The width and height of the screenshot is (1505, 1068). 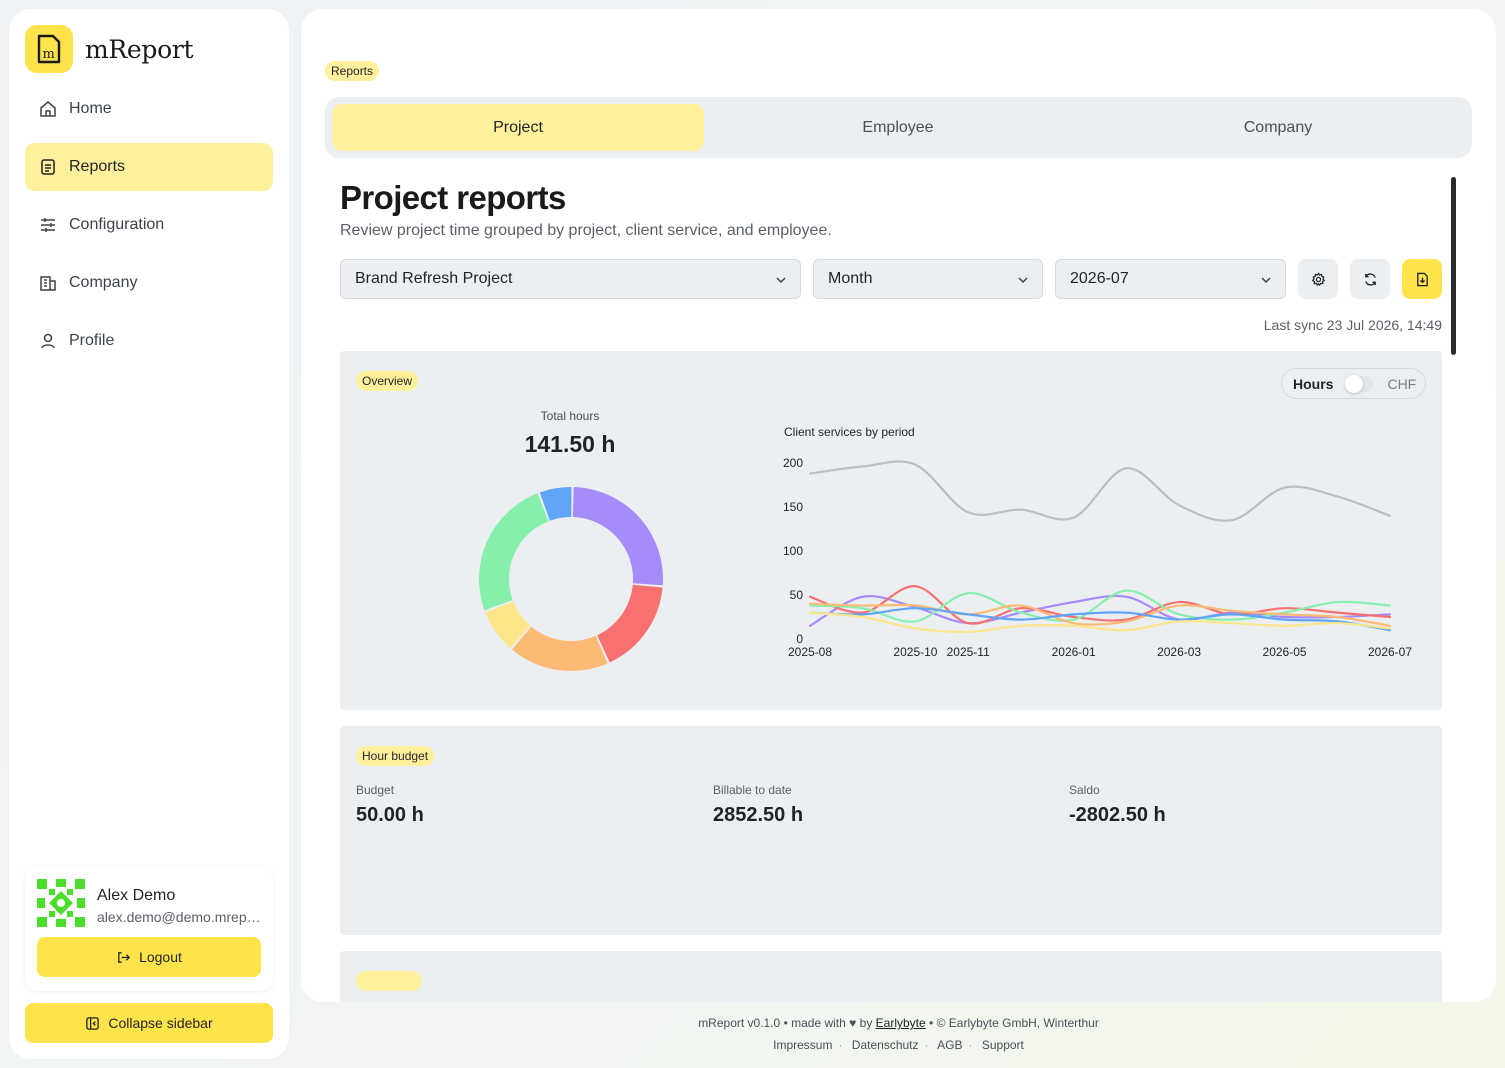 What do you see at coordinates (739, 1023) in the screenshot?
I see `footer-version: mReport v0.1.0` at bounding box center [739, 1023].